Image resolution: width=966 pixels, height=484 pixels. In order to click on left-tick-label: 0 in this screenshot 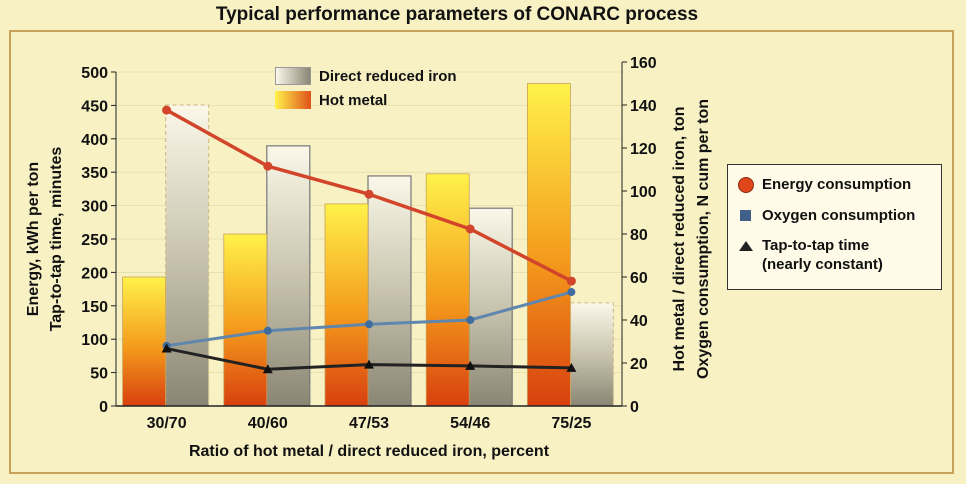, I will do `click(103, 407)`.